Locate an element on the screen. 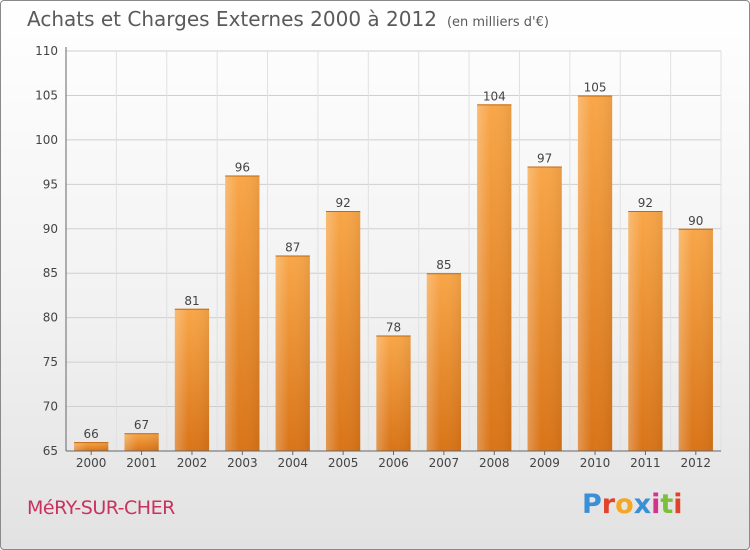 The image size is (750, 550). bar-shade-2005 is located at coordinates (343, 331).